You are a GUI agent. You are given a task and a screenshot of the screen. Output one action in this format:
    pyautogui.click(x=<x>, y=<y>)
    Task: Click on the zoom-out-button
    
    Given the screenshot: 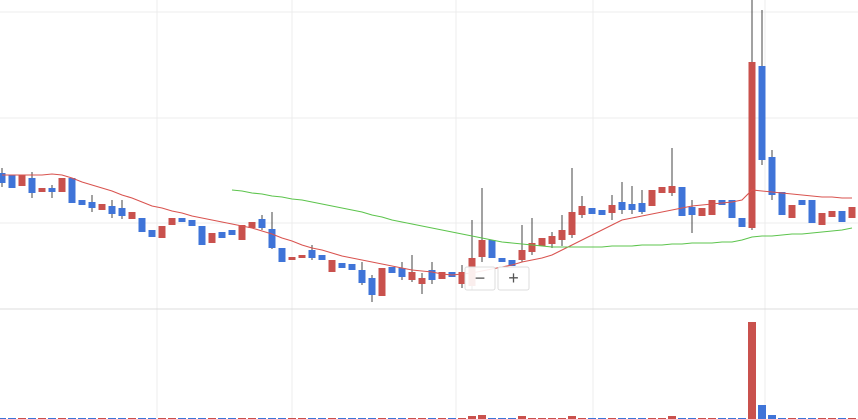 What is the action you would take?
    pyautogui.click(x=480, y=278)
    